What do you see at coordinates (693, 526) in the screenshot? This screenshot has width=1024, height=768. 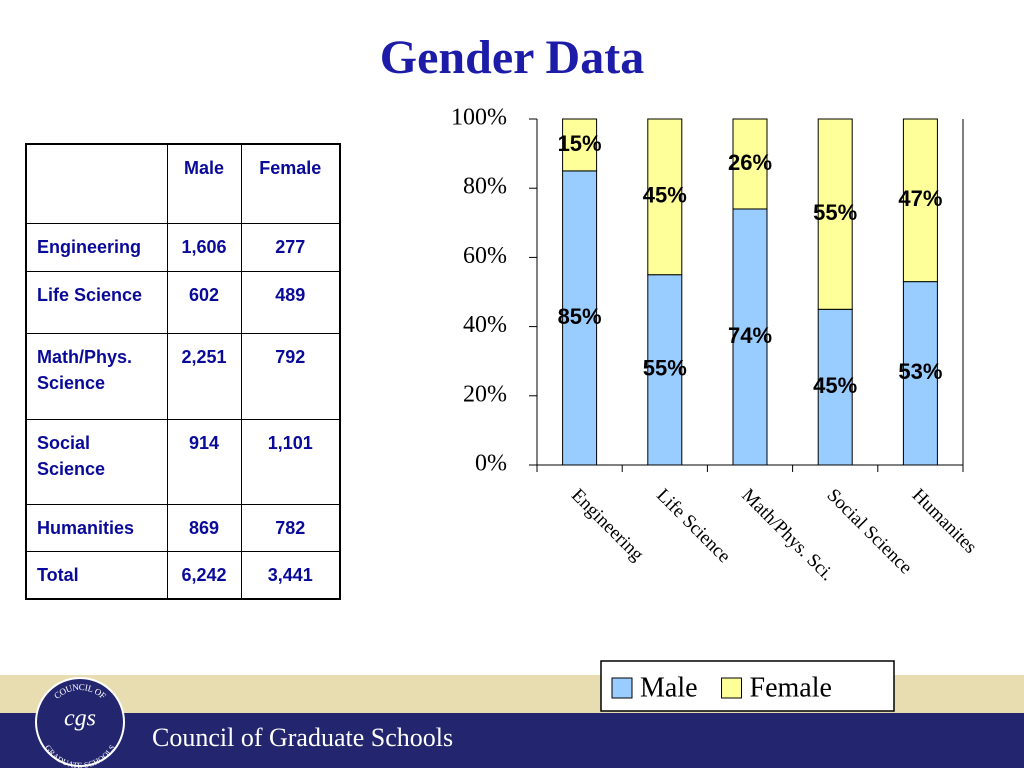 I see `x-tick-label: Life Science` at bounding box center [693, 526].